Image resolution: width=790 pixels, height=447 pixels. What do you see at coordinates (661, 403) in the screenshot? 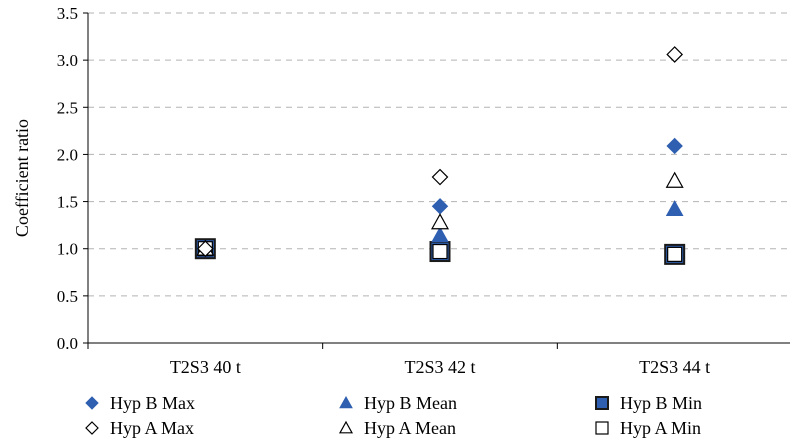
I see `legend-label: Hyp B Min` at bounding box center [661, 403].